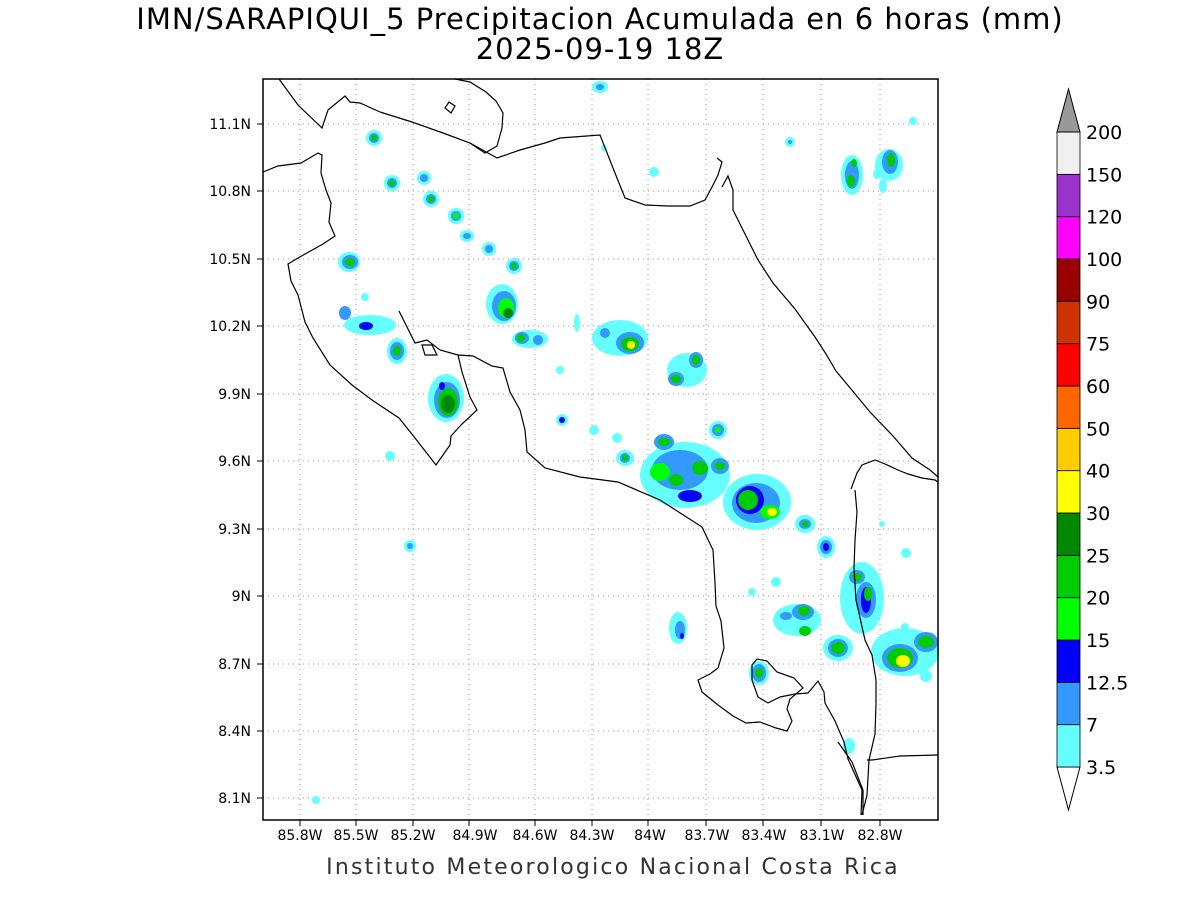  Describe the element at coordinates (534, 836) in the screenshot. I see `lon-label: 84.6W` at that location.